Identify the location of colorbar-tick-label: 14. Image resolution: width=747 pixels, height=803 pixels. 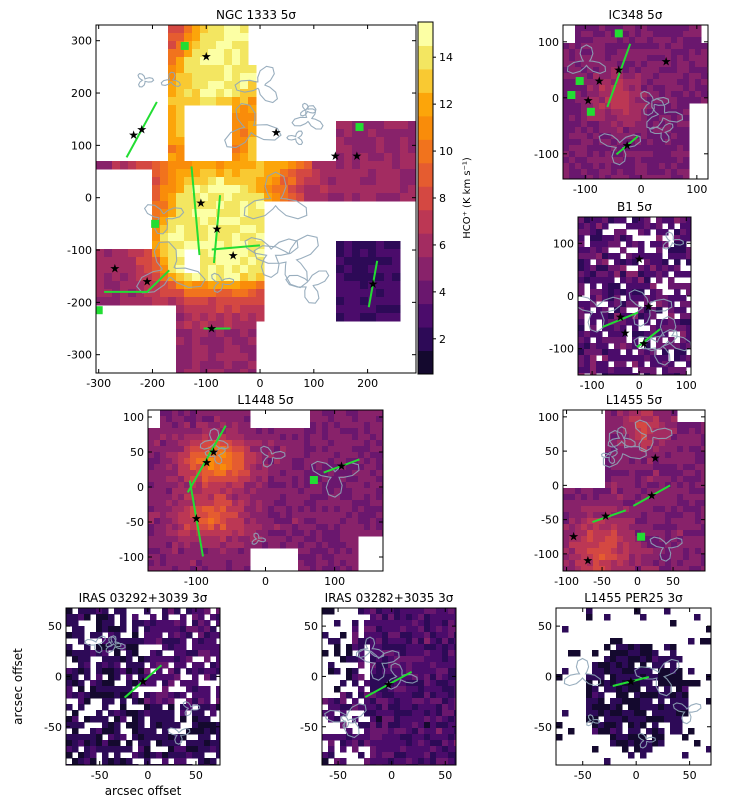
(446, 57).